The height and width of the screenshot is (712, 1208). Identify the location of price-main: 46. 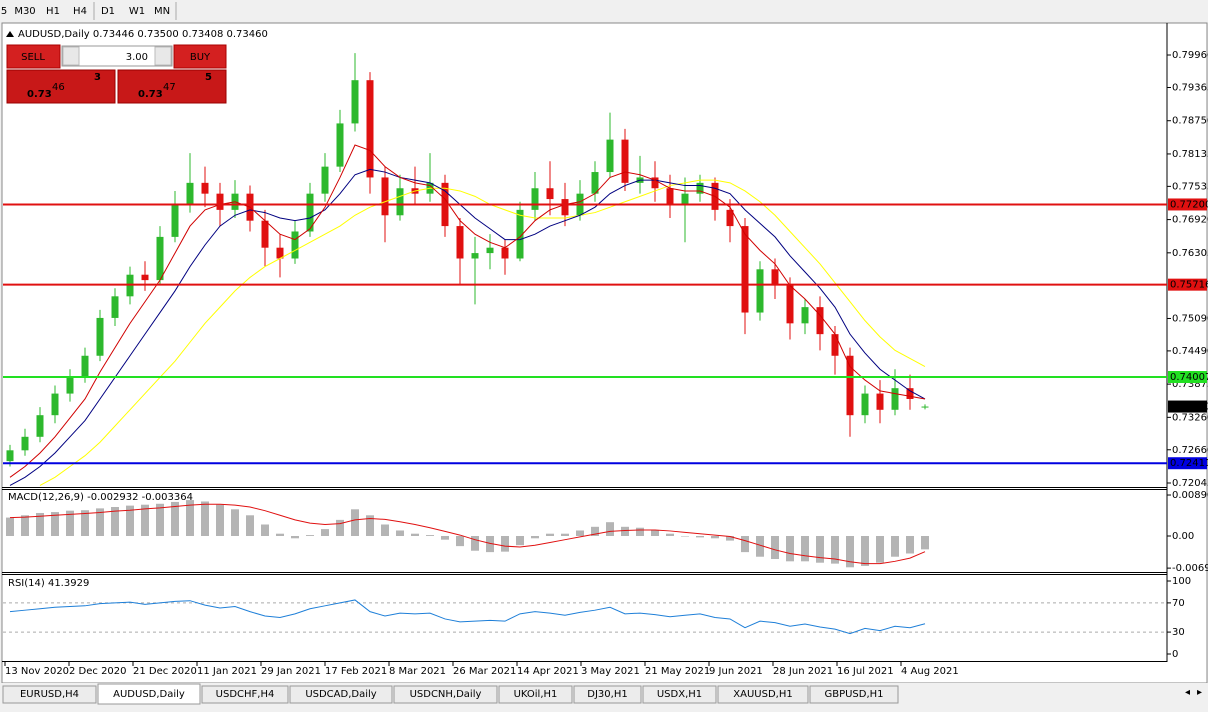
(58, 87).